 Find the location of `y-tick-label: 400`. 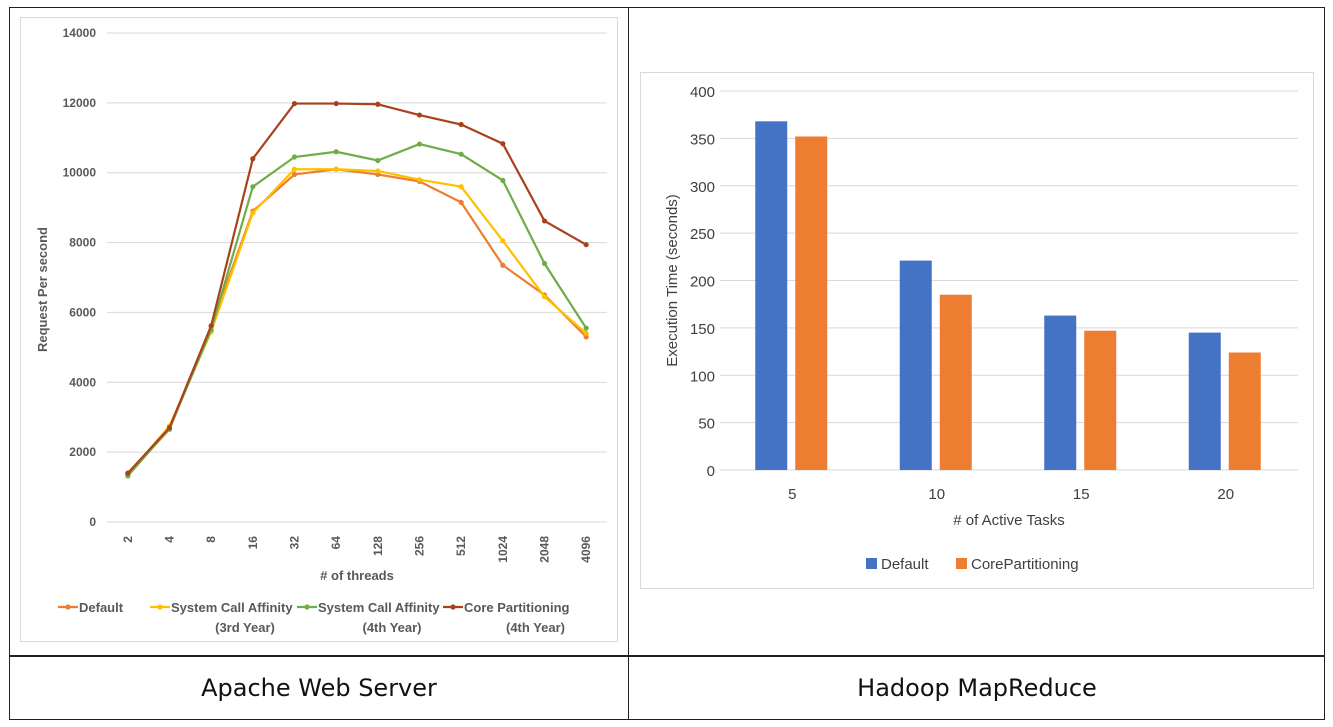

y-tick-label: 400 is located at coordinates (702, 92).